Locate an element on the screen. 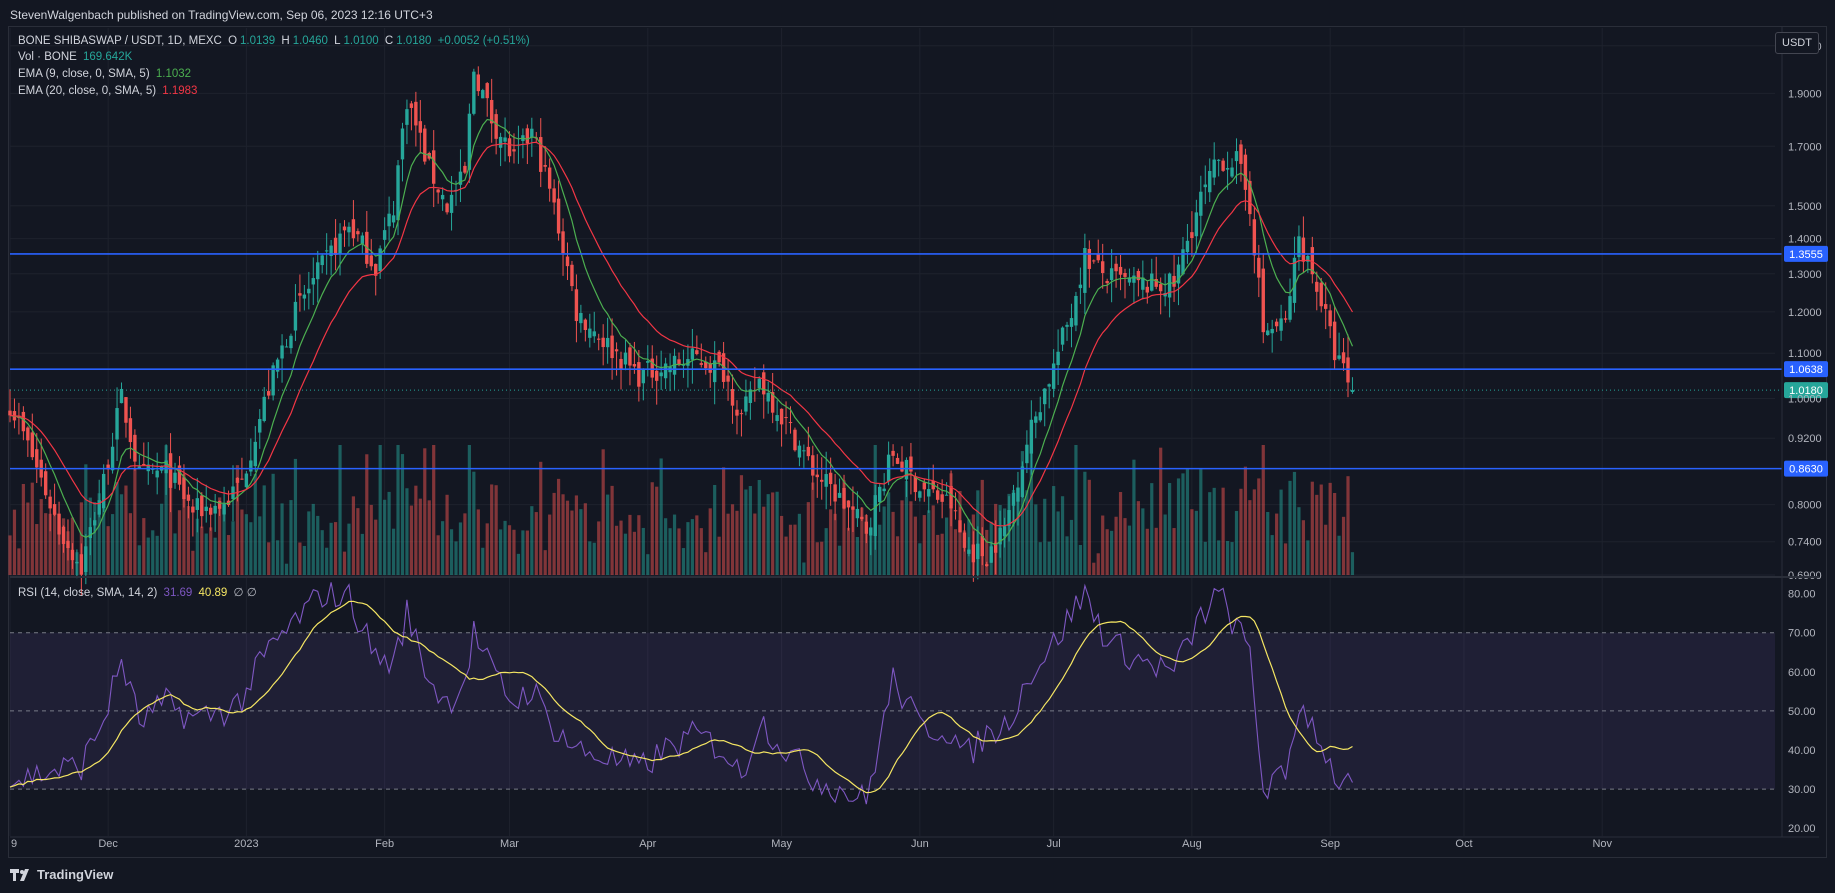 The width and height of the screenshot is (1835, 893). time-tick-label: May is located at coordinates (781, 844).